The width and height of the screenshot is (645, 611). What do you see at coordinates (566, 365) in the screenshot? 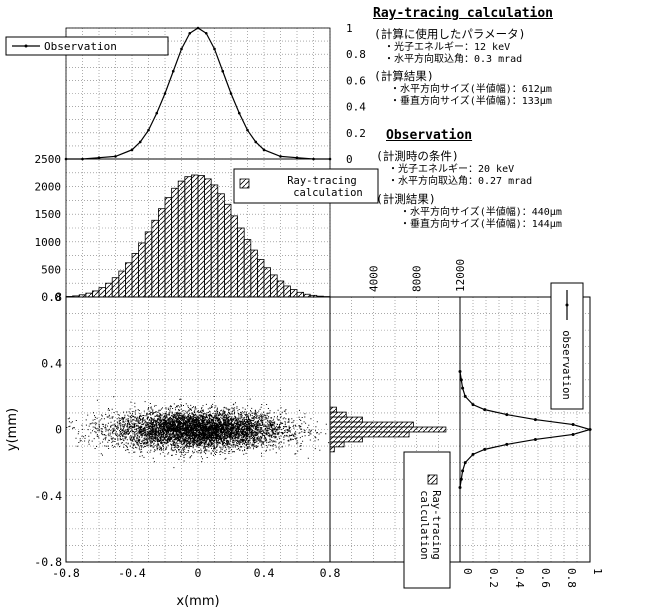
I see `observation-right-legend-label: observation` at bounding box center [566, 365].